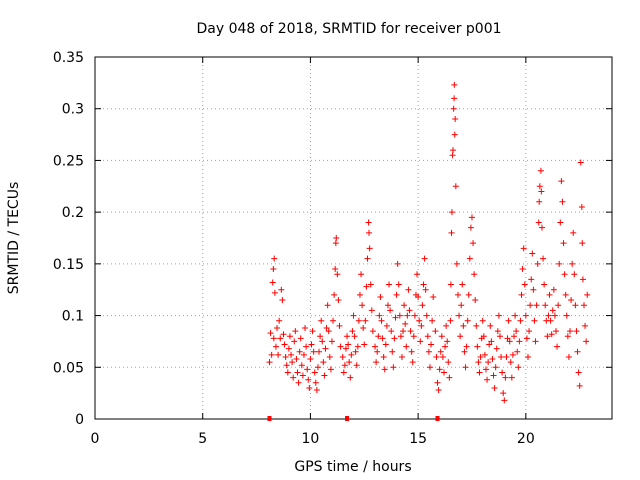  Describe the element at coordinates (68, 265) in the screenshot. I see `y-tick-label: 0.15` at that location.